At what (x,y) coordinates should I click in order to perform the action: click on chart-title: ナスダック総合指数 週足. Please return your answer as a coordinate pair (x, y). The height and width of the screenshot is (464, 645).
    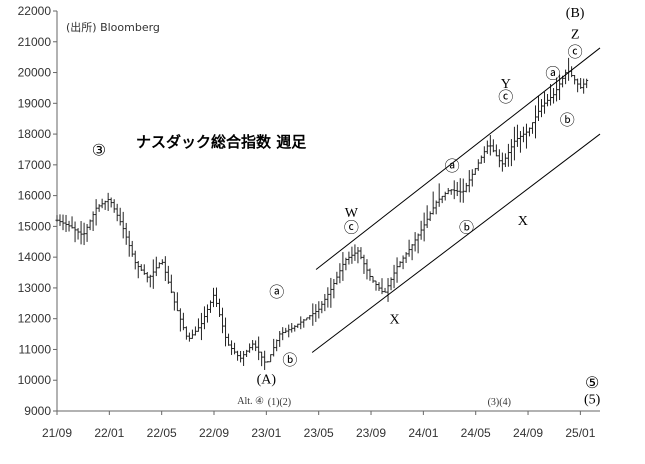
    Looking at the image, I should click on (221, 142).